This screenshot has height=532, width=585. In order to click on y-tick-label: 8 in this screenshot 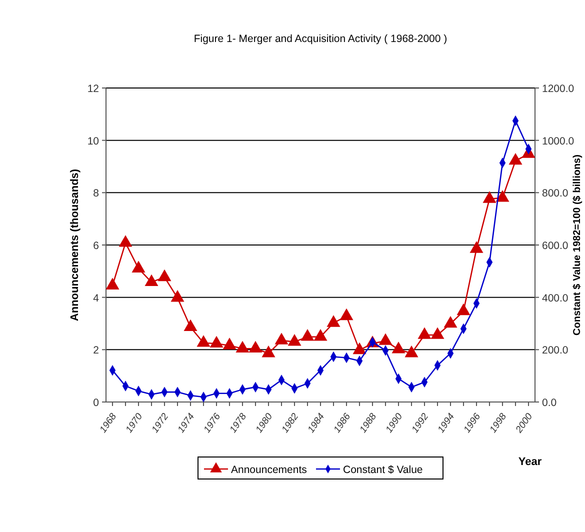, I will do `click(96, 194)`.